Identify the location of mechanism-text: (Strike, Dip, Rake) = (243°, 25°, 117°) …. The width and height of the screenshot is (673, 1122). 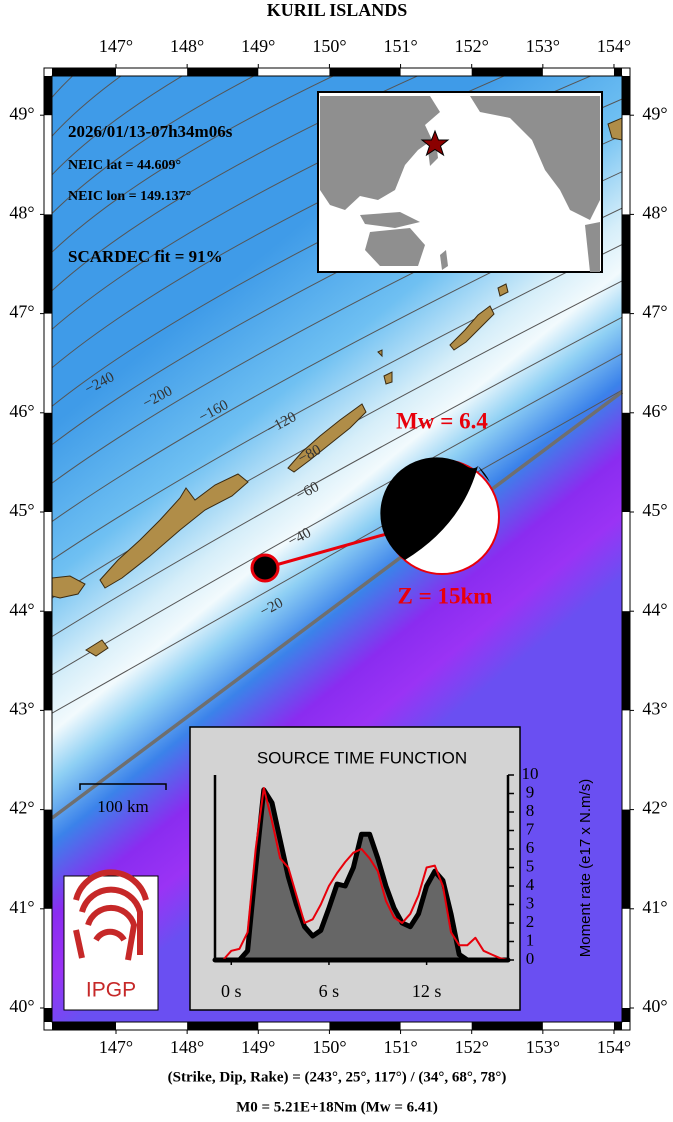
(337, 1077).